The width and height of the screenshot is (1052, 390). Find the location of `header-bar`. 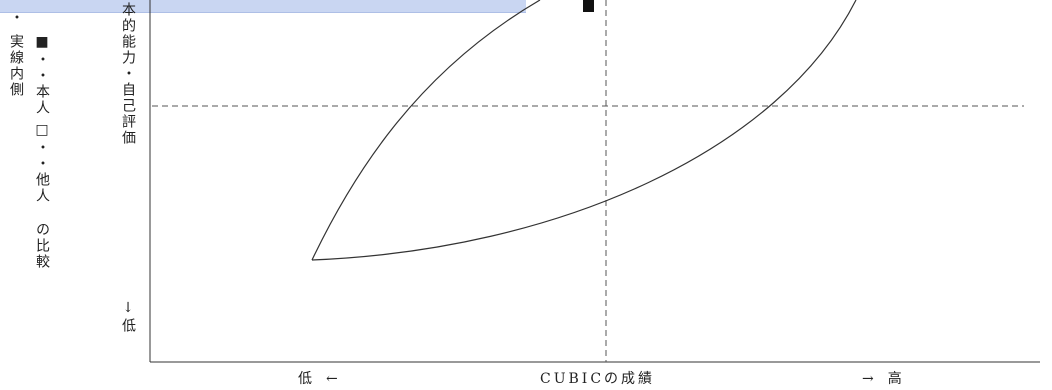

header-bar is located at coordinates (263, 6).